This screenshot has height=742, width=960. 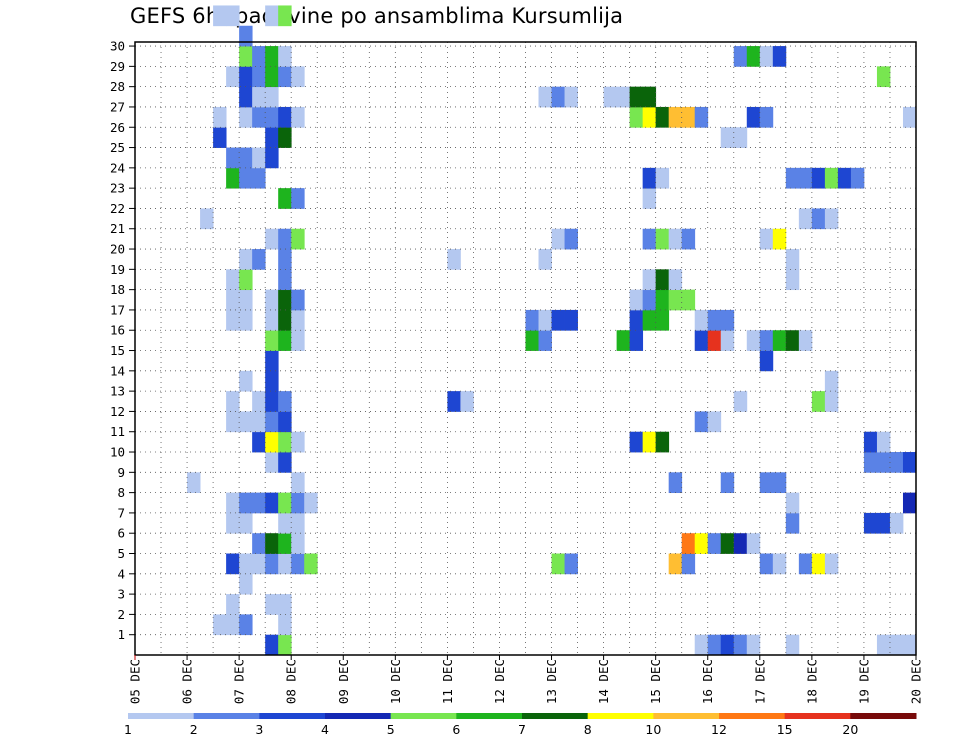 I want to click on colorbar-label: 8, so click(x=588, y=729).